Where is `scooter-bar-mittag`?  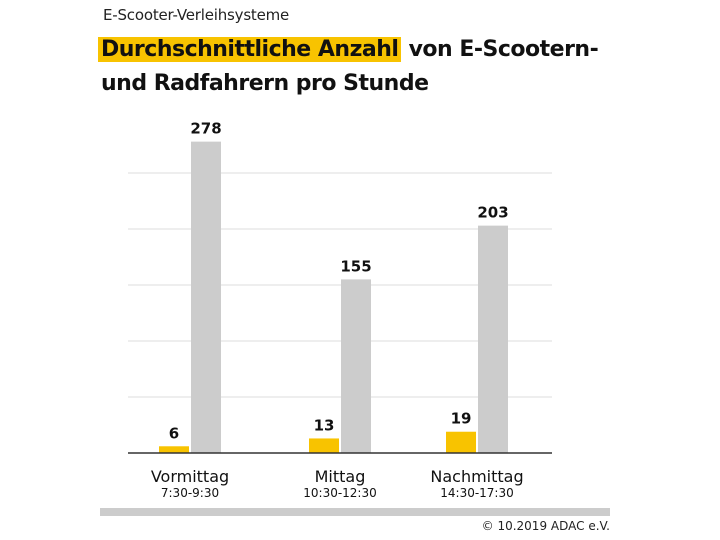
scooter-bar-mittag is located at coordinates (324, 445).